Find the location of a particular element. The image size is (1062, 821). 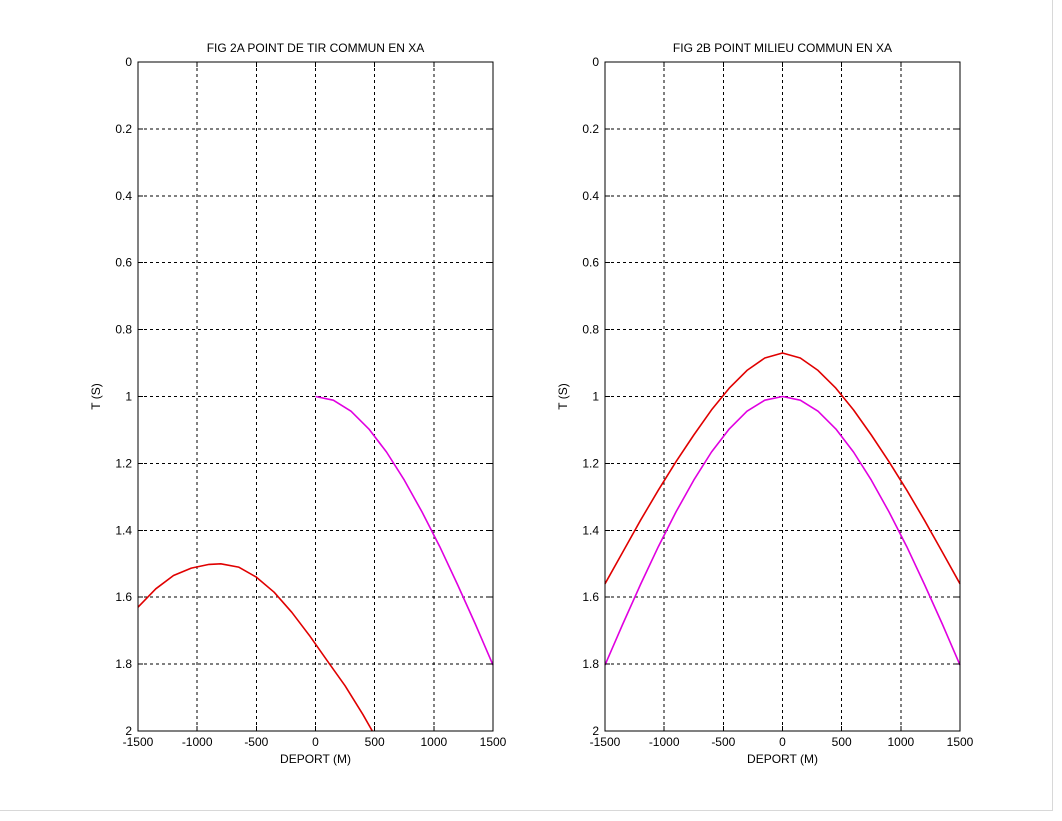

chart-b-series-magenta-line is located at coordinates (782, 530).